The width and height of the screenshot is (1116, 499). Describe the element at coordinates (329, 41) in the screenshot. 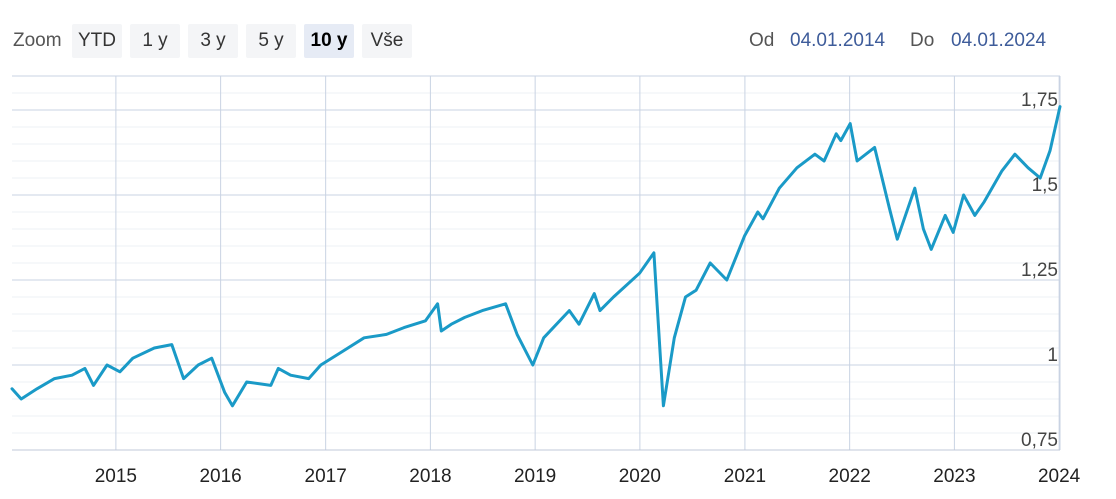

I see `zoom-10y-button: 10 y` at that location.